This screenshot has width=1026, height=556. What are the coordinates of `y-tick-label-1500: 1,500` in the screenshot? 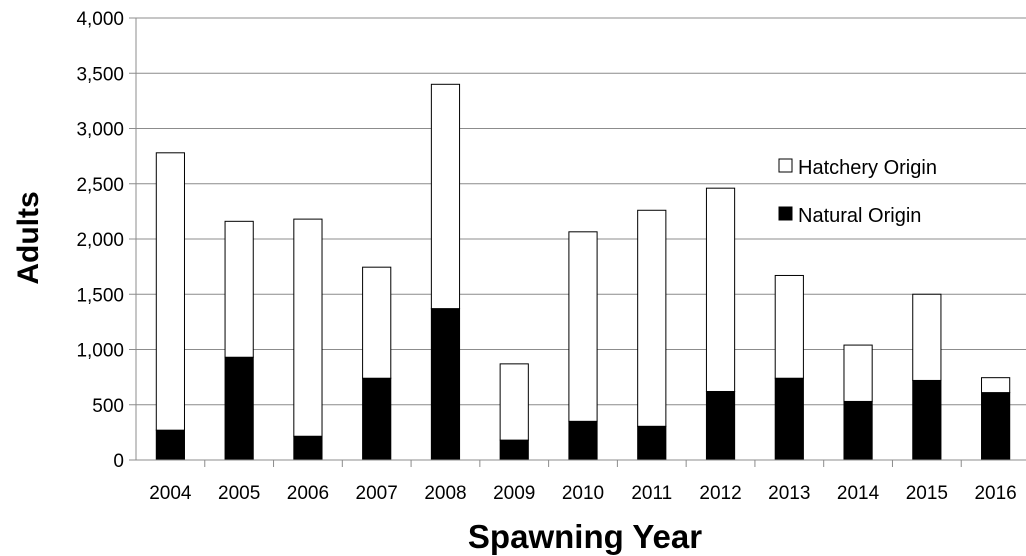 It's located at (100, 295).